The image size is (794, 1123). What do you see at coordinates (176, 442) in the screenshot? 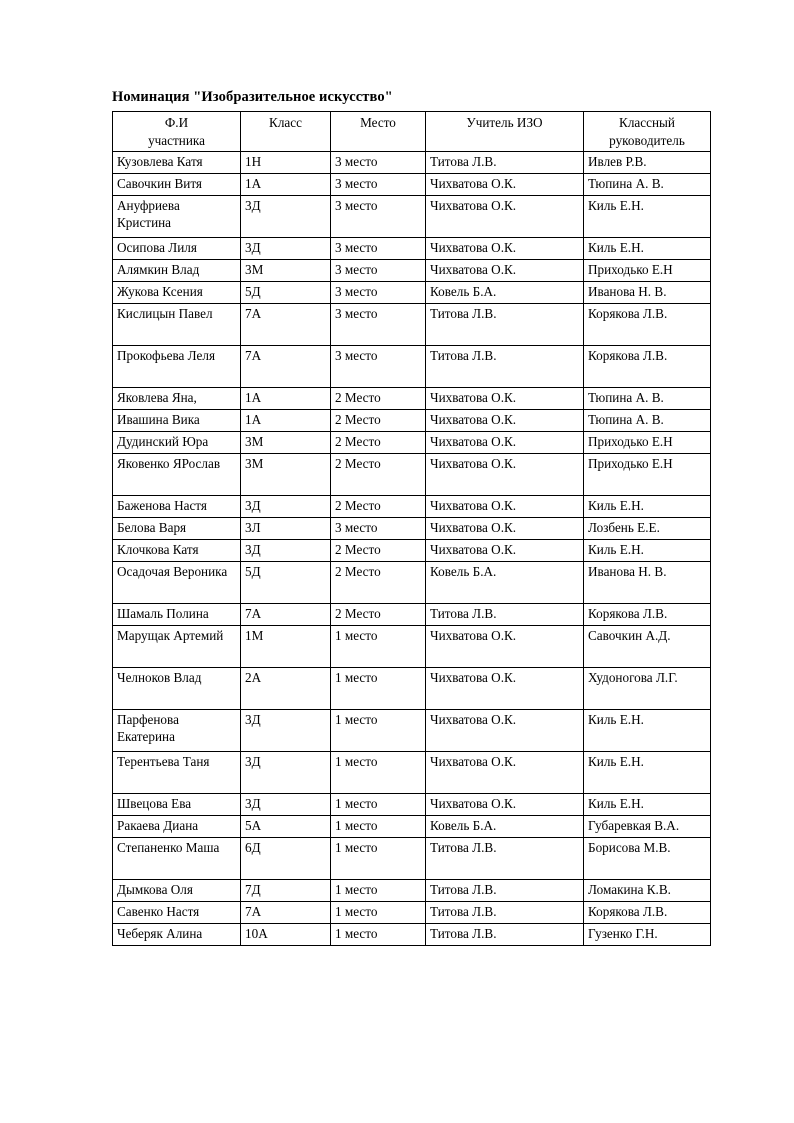
I see `cell-name: Дудинский Юра` at bounding box center [176, 442].